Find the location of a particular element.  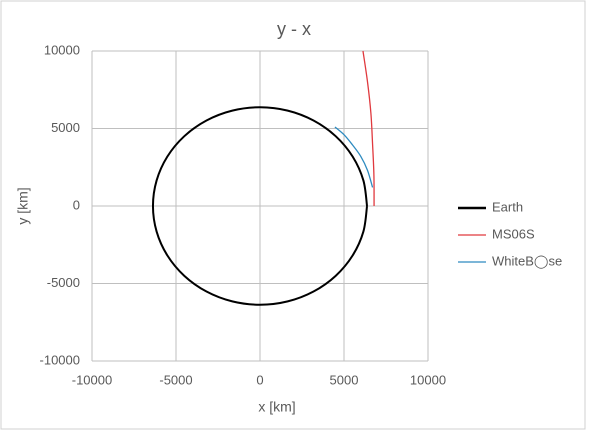

legend-label: MS06S is located at coordinates (513, 233).